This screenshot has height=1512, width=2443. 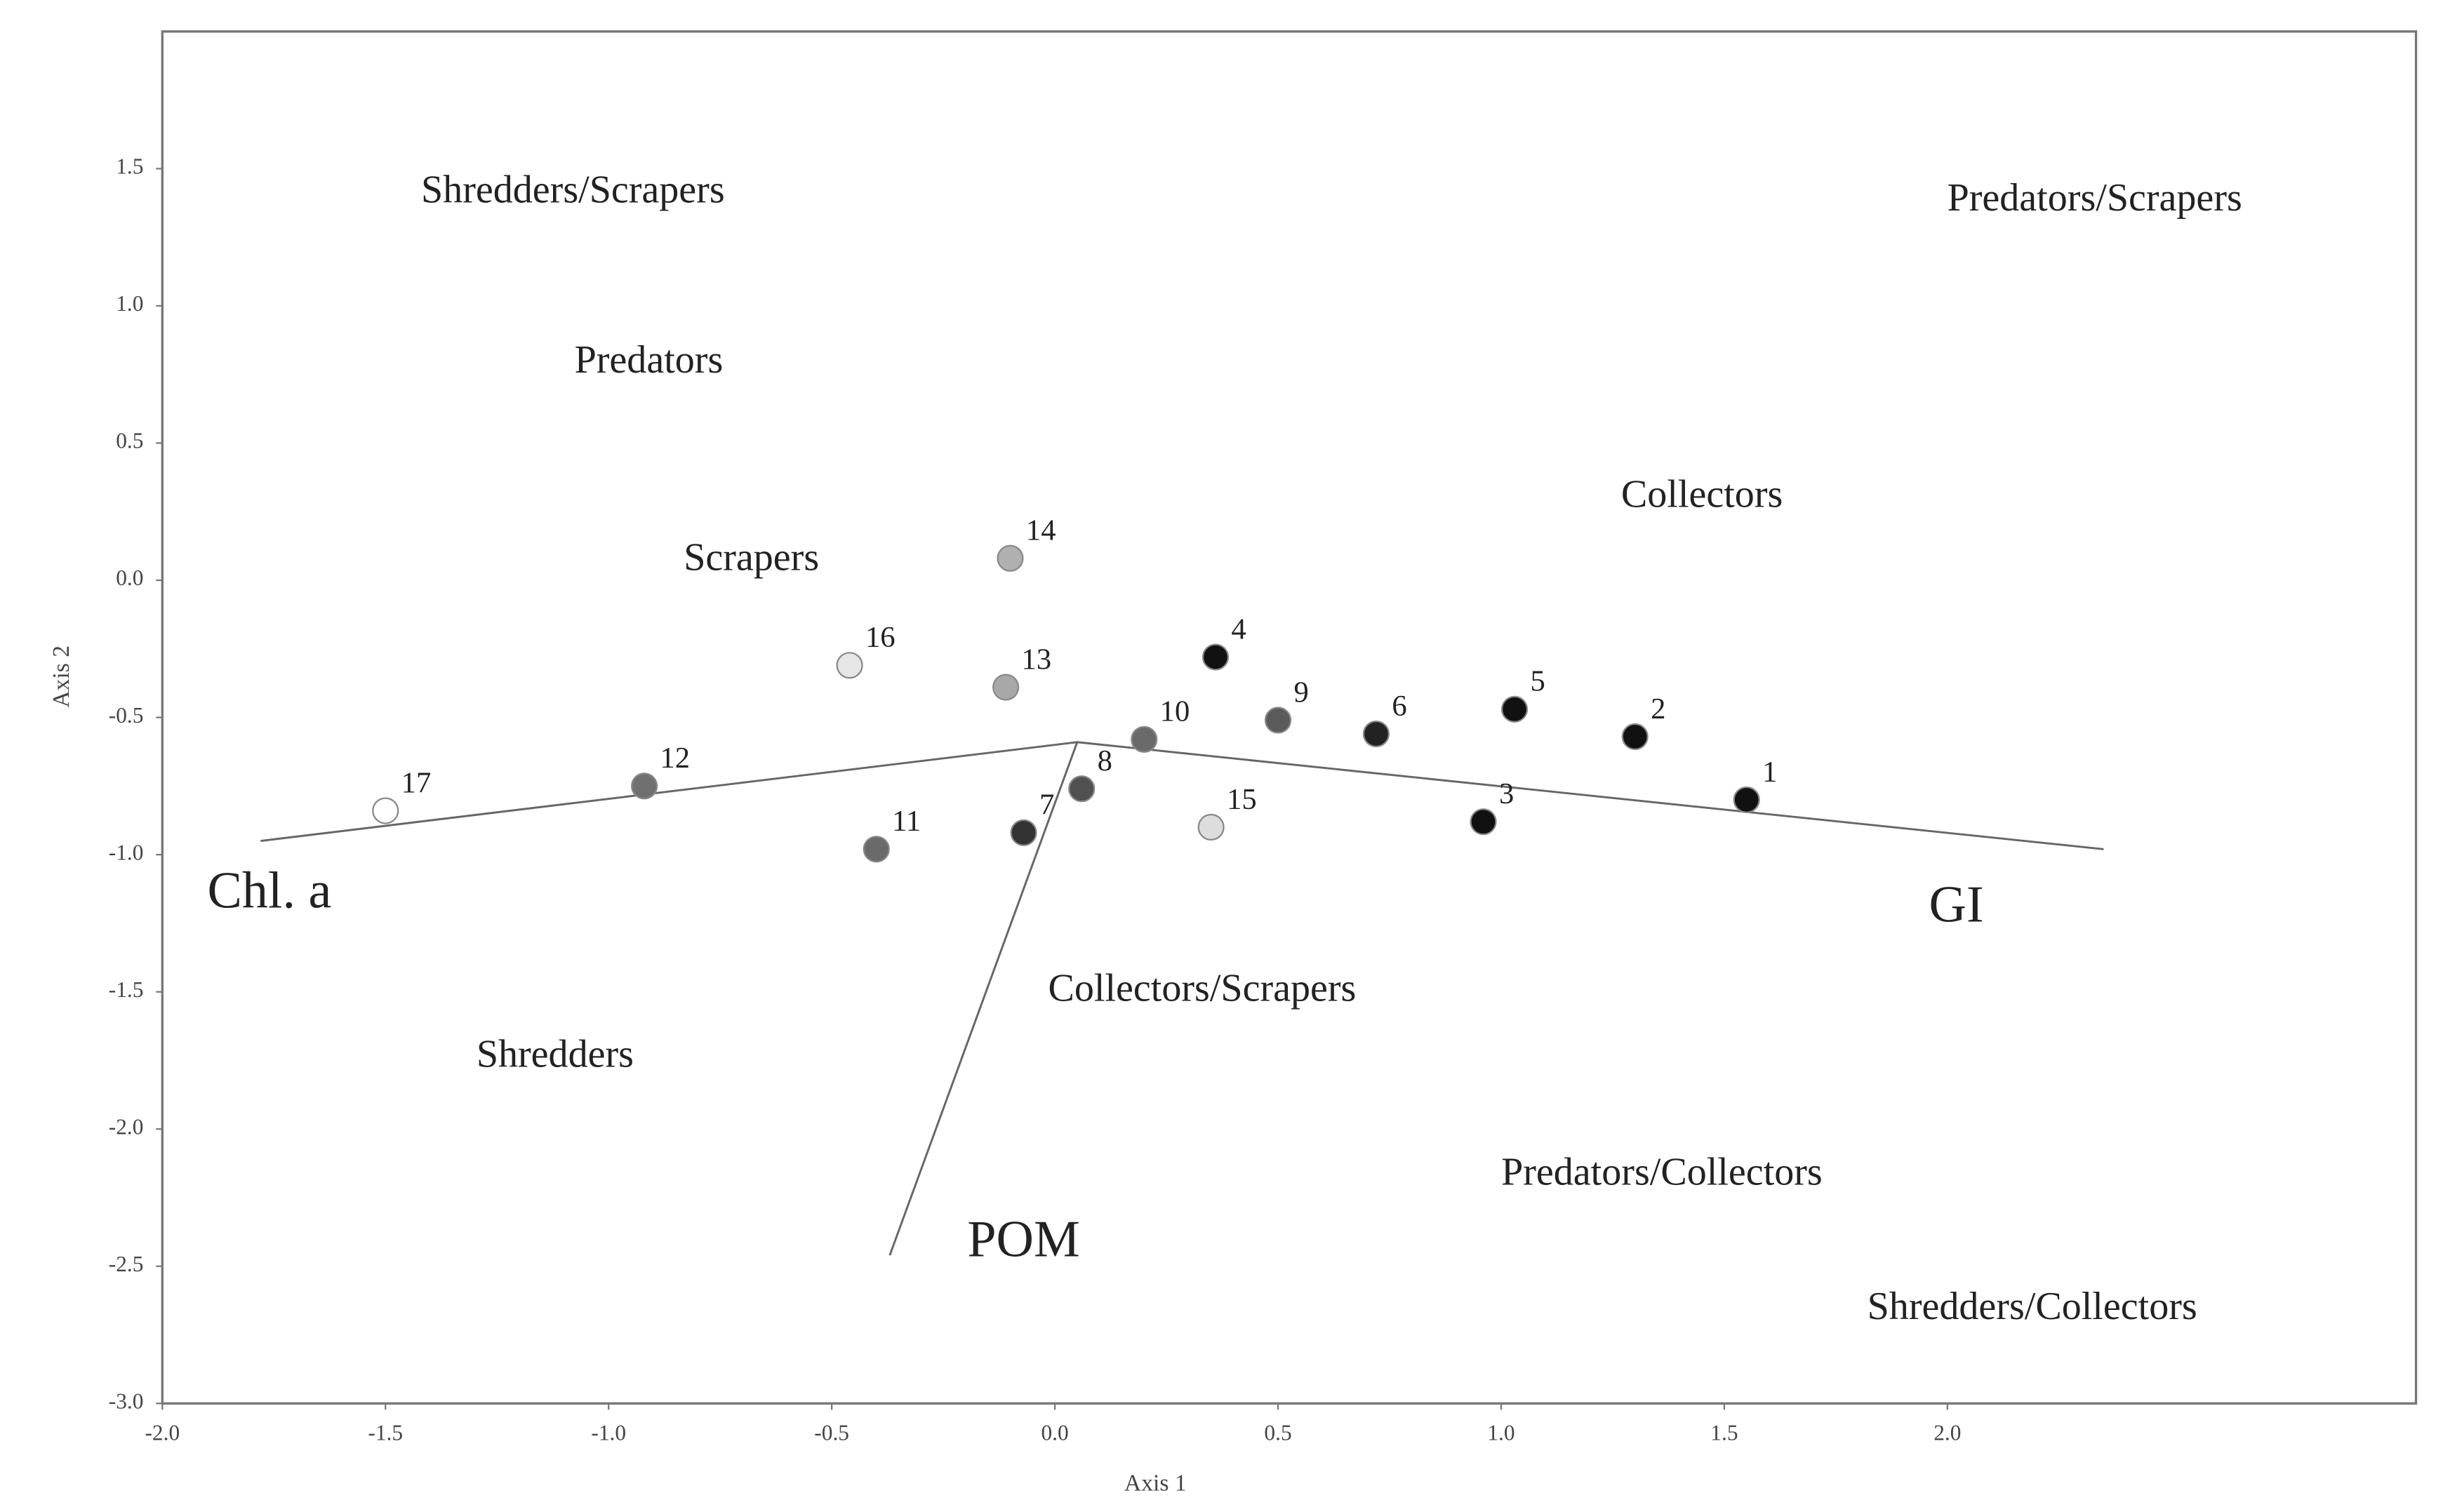 I want to click on x-tick-label: 1.0, so click(x=1501, y=1432).